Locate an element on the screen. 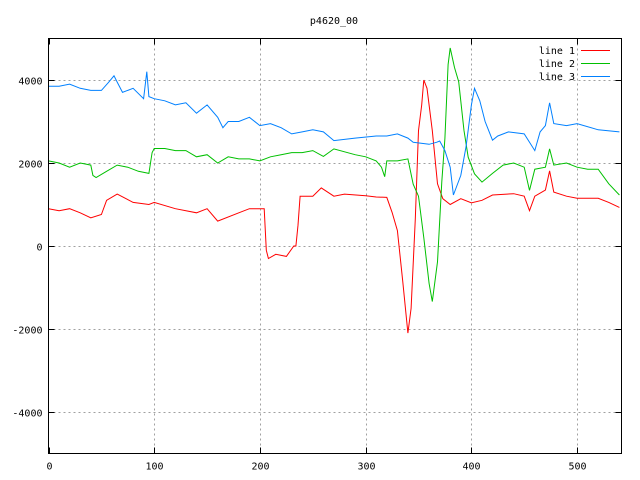 Image resolution: width=640 pixels, height=480 pixels. x-tick-label: 200 is located at coordinates (260, 467).